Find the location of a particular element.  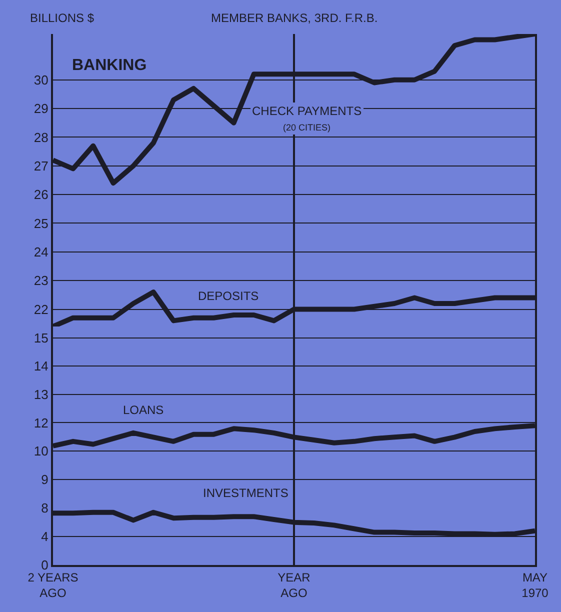

y-tick-label: 13 is located at coordinates (41, 394).